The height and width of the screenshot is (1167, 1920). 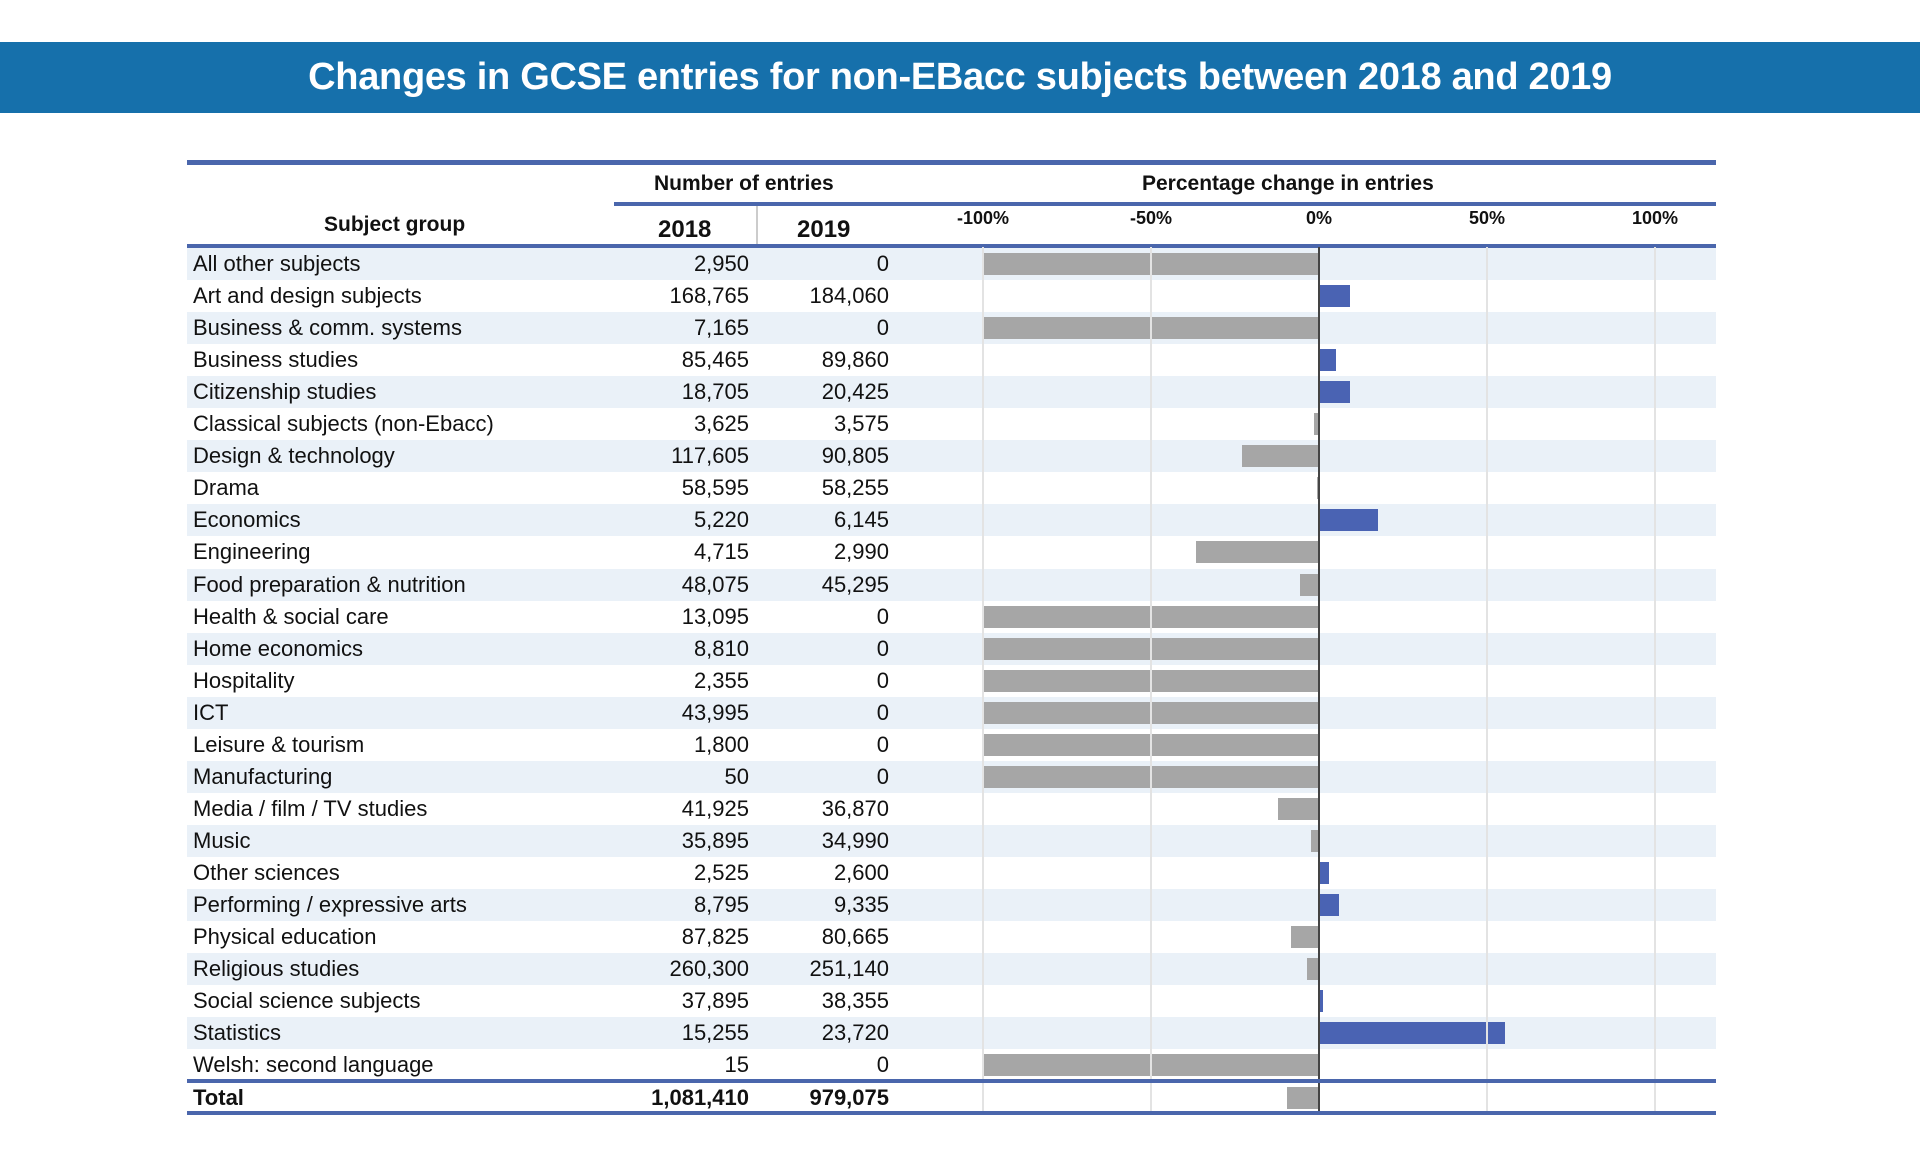 What do you see at coordinates (1487, 218) in the screenshot?
I see `x-tick-label: 50%` at bounding box center [1487, 218].